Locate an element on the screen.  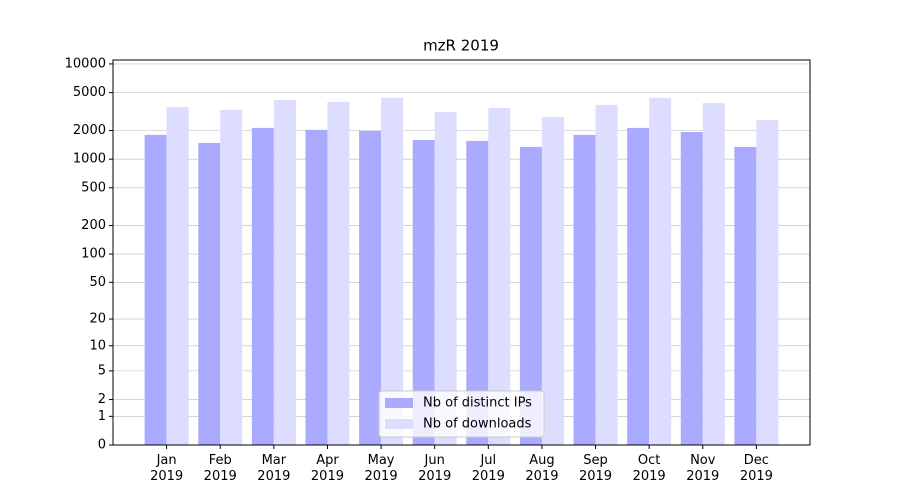
y-tick-label: 50 is located at coordinates (97, 282).